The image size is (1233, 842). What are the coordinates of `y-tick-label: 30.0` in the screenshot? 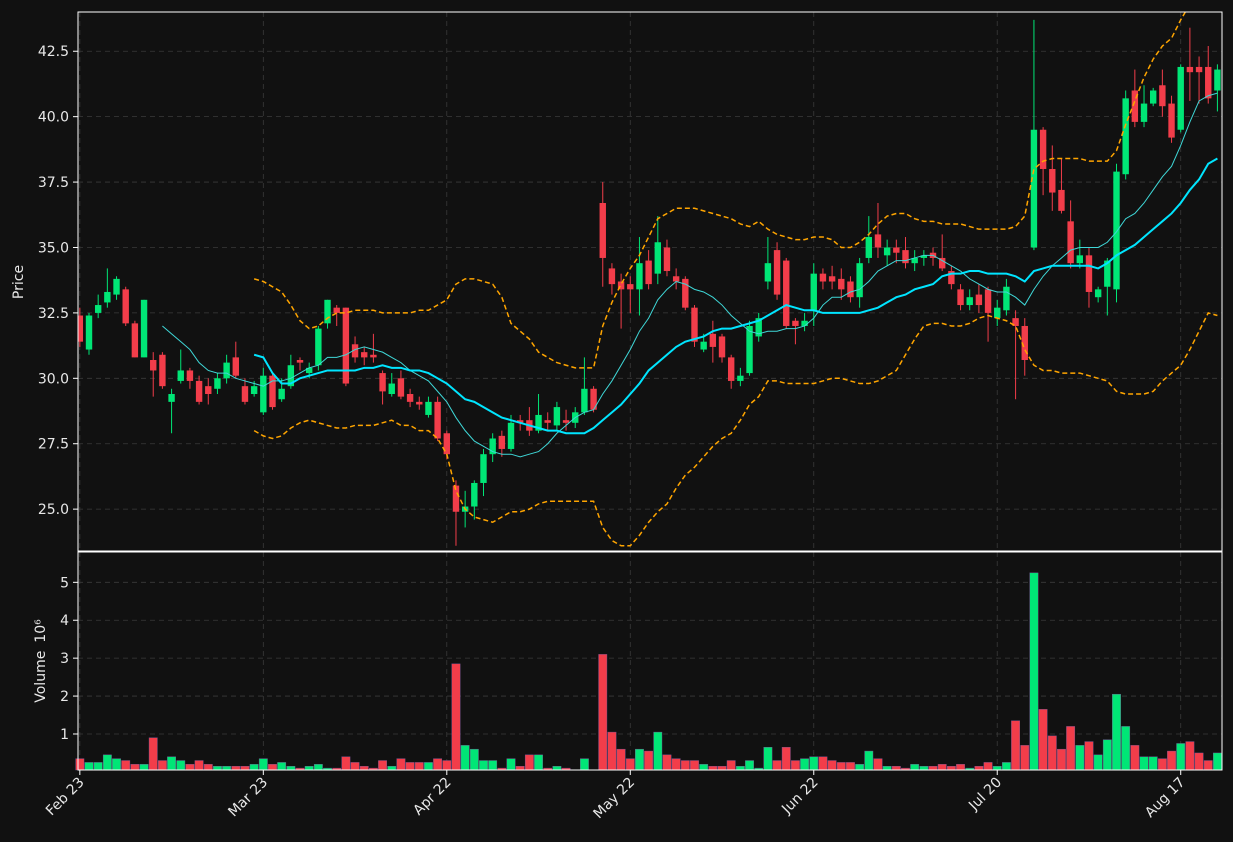 It's located at (53, 379).